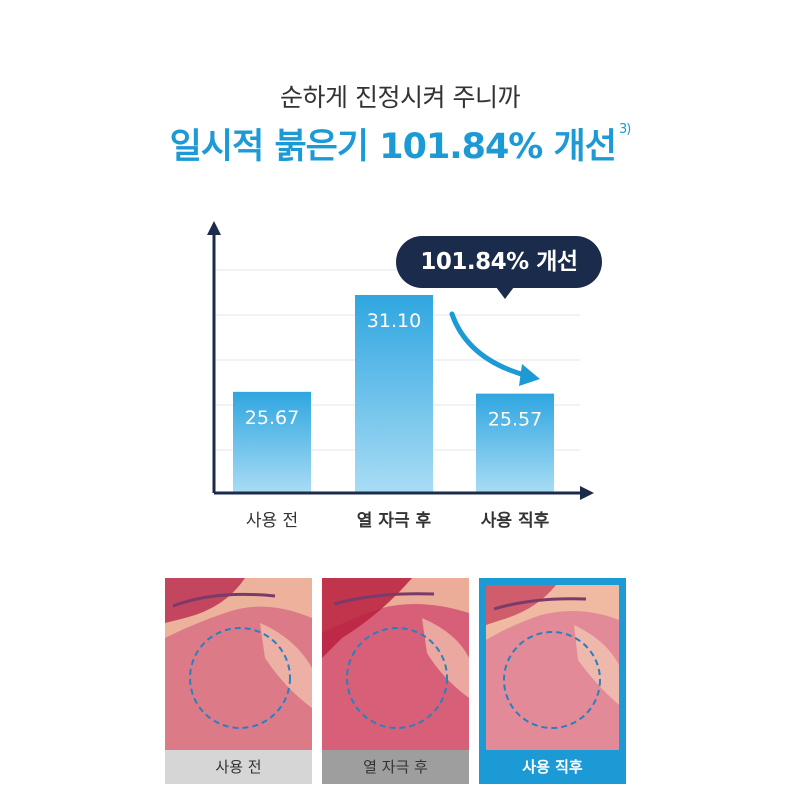 This screenshot has width=800, height=800. Describe the element at coordinates (624, 129) in the screenshot. I see `footnote-marker: 3)` at that location.